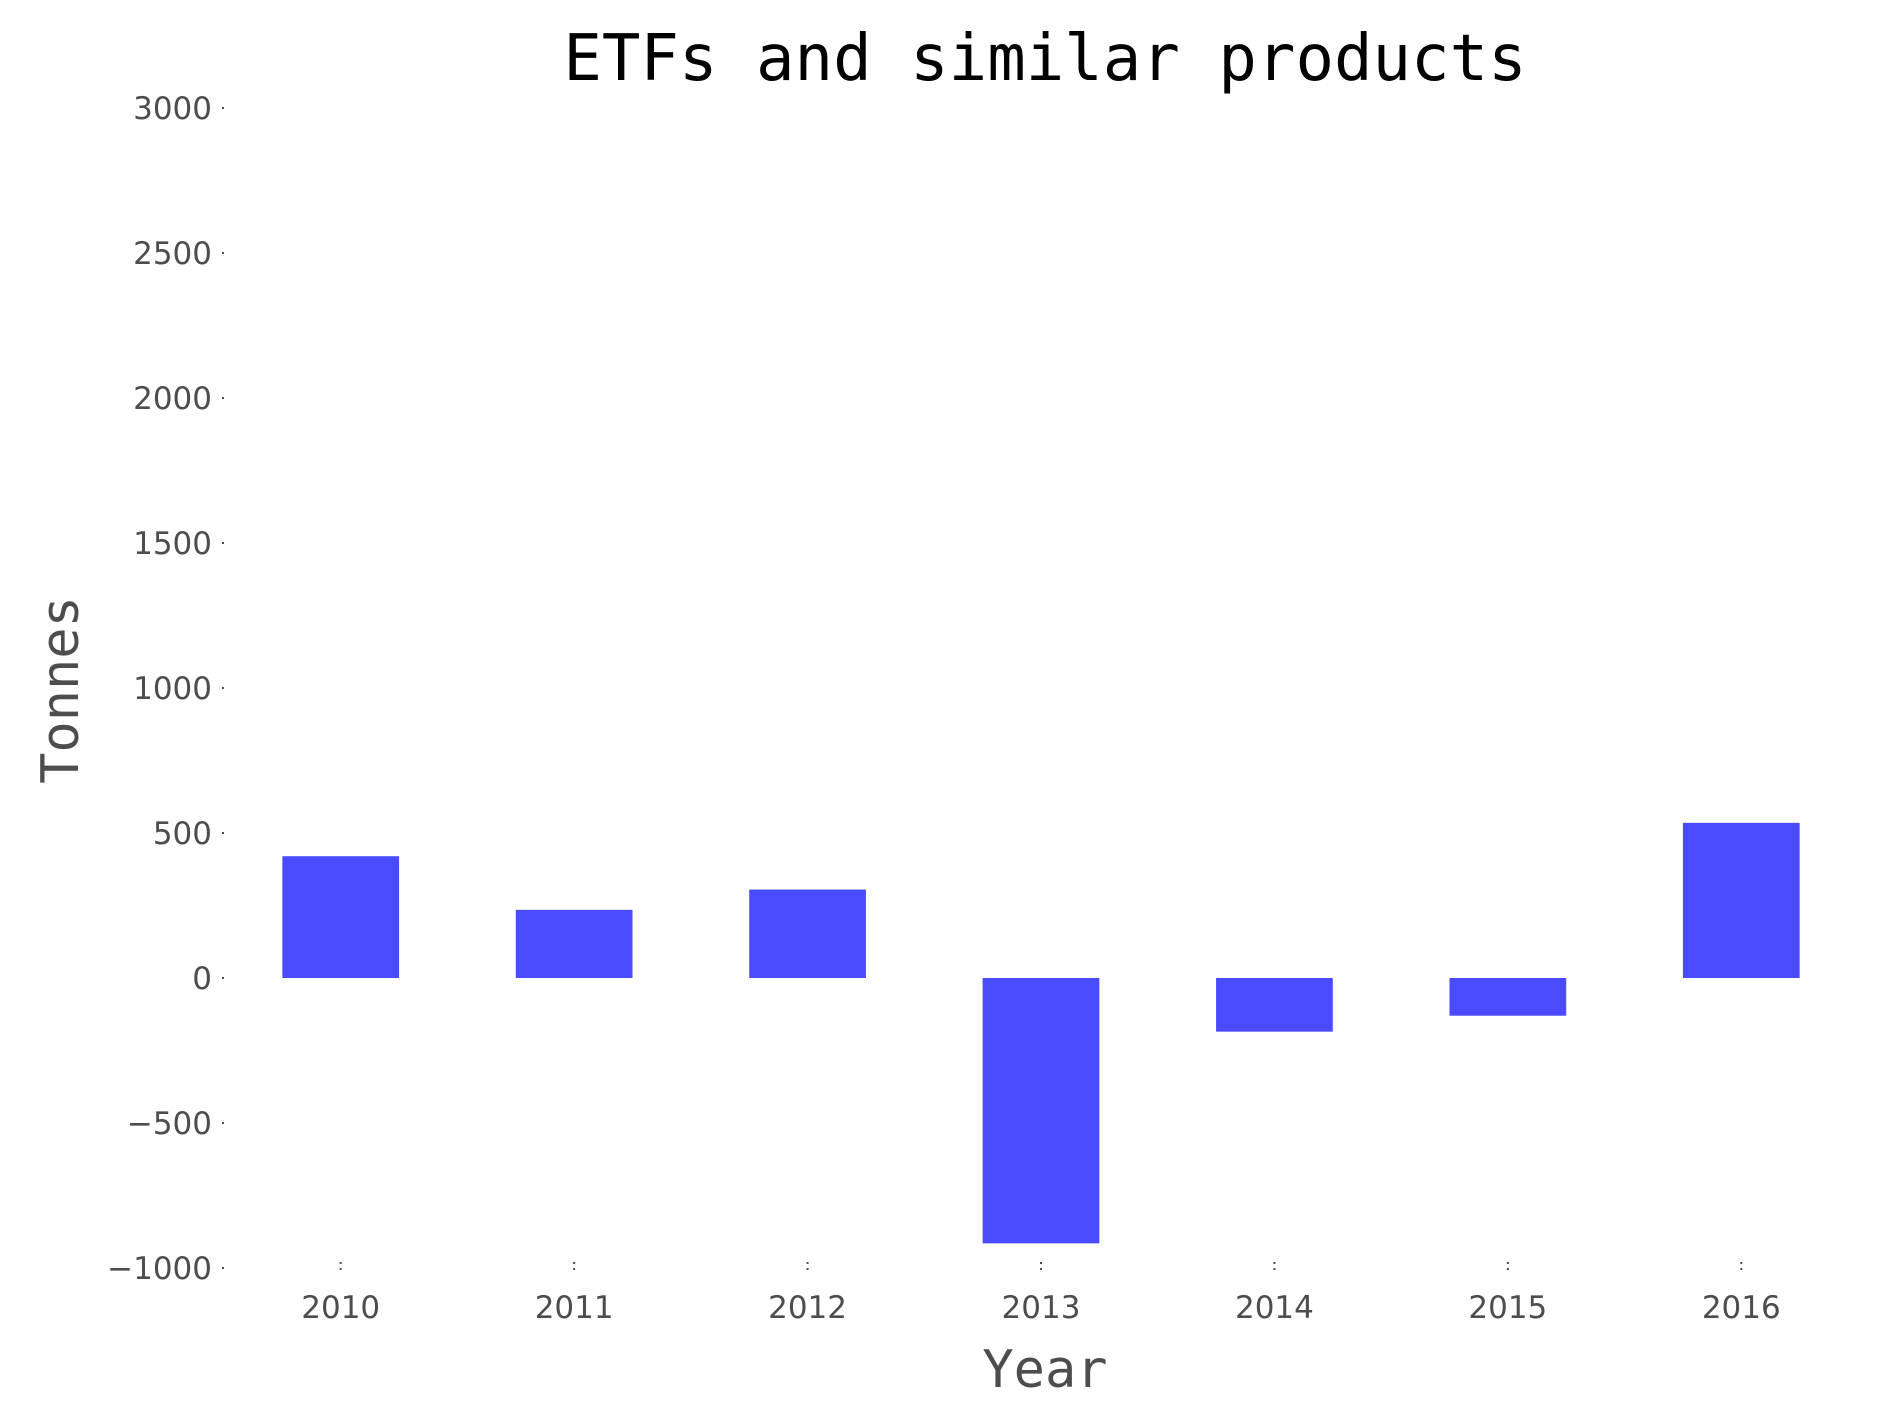 The image size is (1887, 1418). Describe the element at coordinates (1044, 1370) in the screenshot. I see `x-axis-label: Year` at that location.